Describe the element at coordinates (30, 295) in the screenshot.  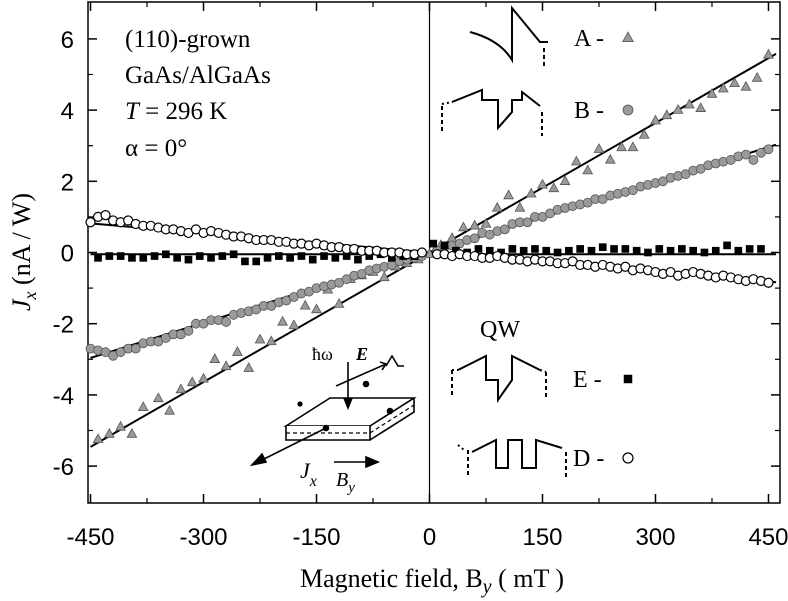
I see `ylabel-sub: x` at that location.